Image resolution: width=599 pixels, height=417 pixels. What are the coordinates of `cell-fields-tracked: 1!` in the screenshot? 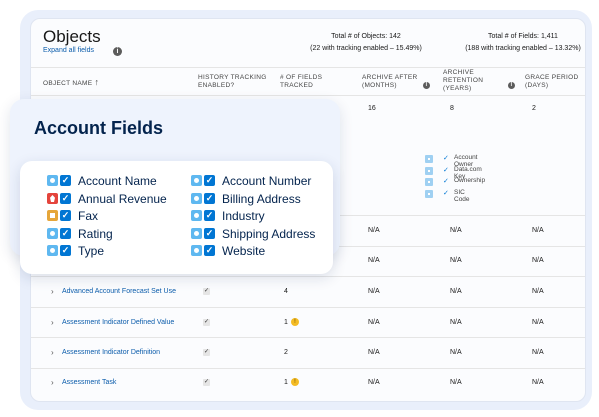 It's located at (291, 382).